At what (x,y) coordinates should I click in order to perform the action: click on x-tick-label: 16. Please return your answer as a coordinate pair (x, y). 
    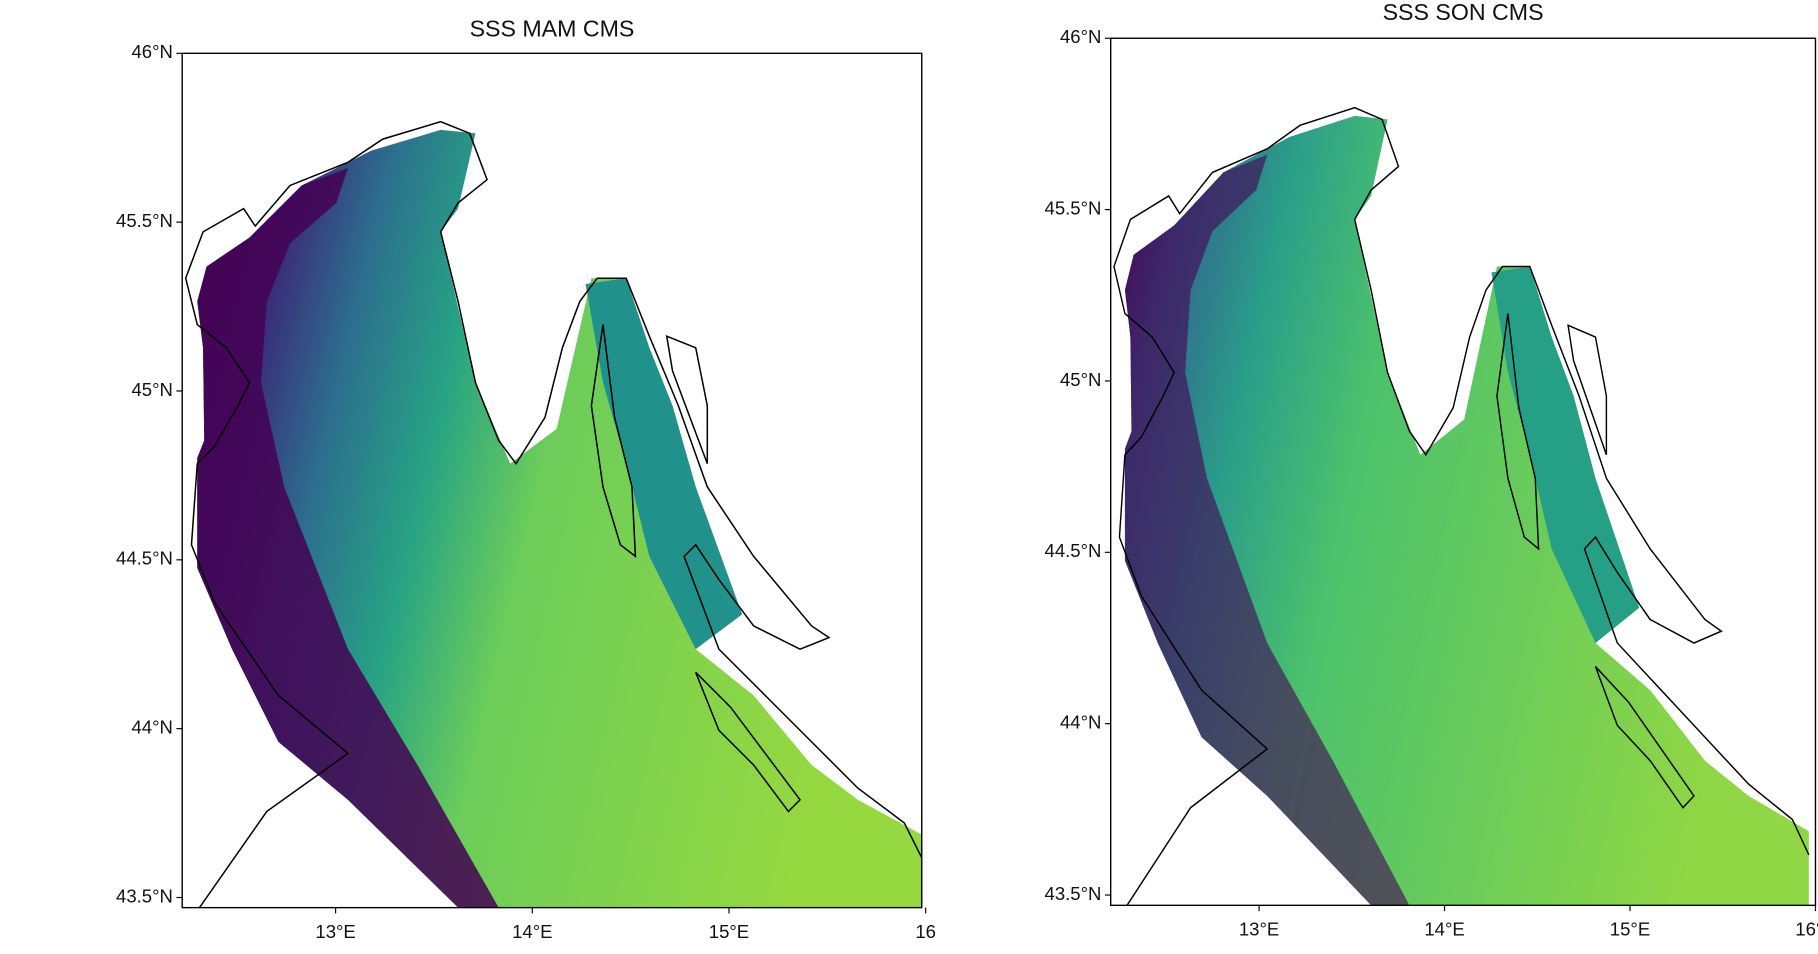
    Looking at the image, I should click on (925, 931).